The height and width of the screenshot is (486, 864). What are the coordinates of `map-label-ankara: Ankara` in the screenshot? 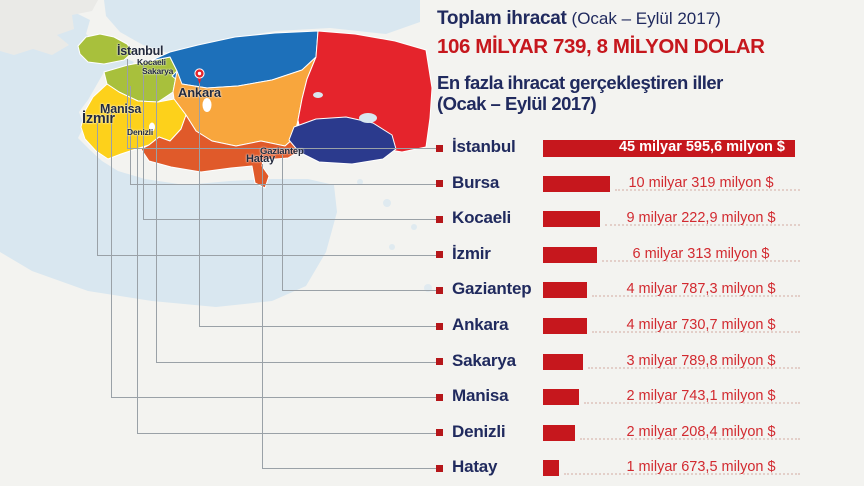 It's located at (199, 92).